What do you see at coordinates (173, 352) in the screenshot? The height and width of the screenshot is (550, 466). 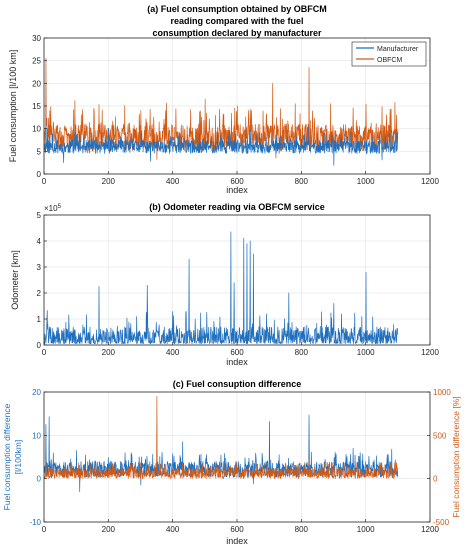 I see `panel-b-x-tick-label: 400` at bounding box center [173, 352].